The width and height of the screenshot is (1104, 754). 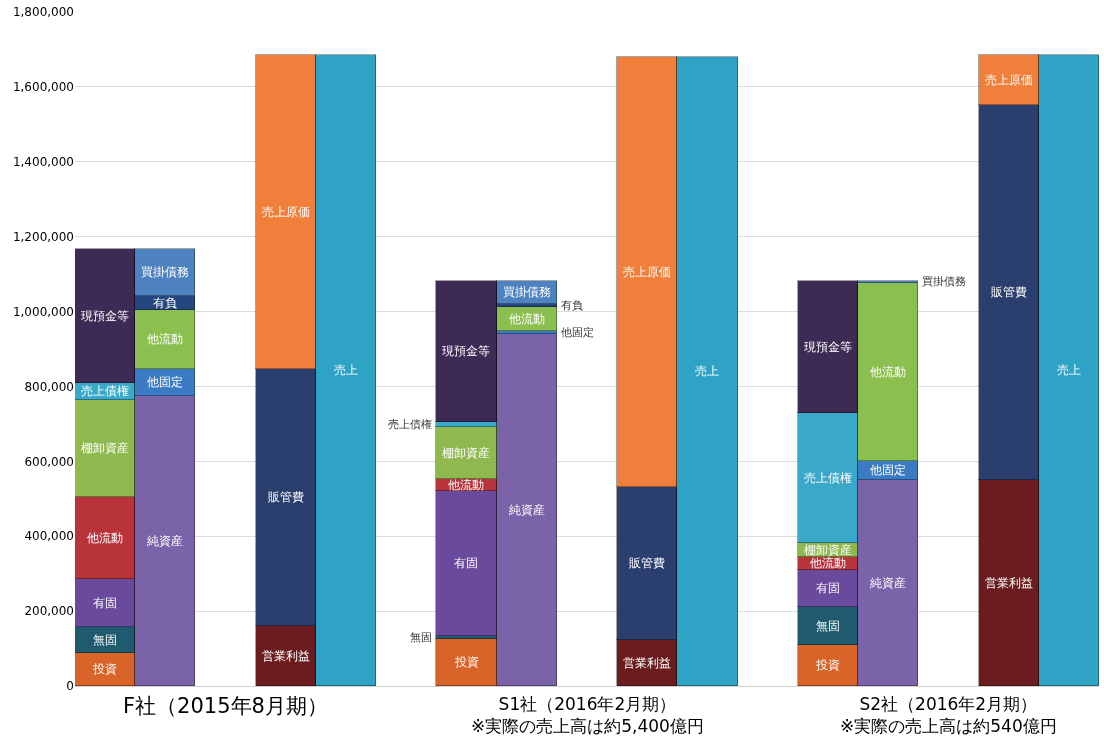 What do you see at coordinates (285, 211) in the screenshot?
I see `series-label: 売上原価` at bounding box center [285, 211].